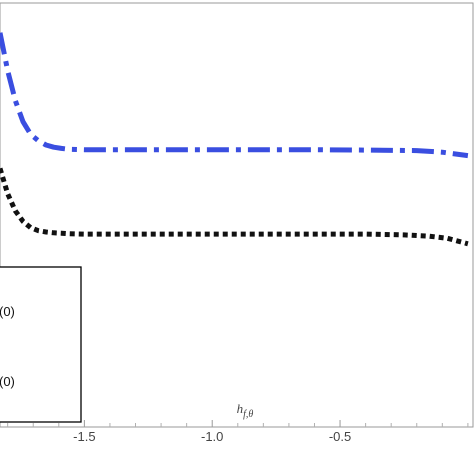 Image resolution: width=474 pixels, height=474 pixels. What do you see at coordinates (7, 381) in the screenshot?
I see `legend-entry-2: (0)` at bounding box center [7, 381].